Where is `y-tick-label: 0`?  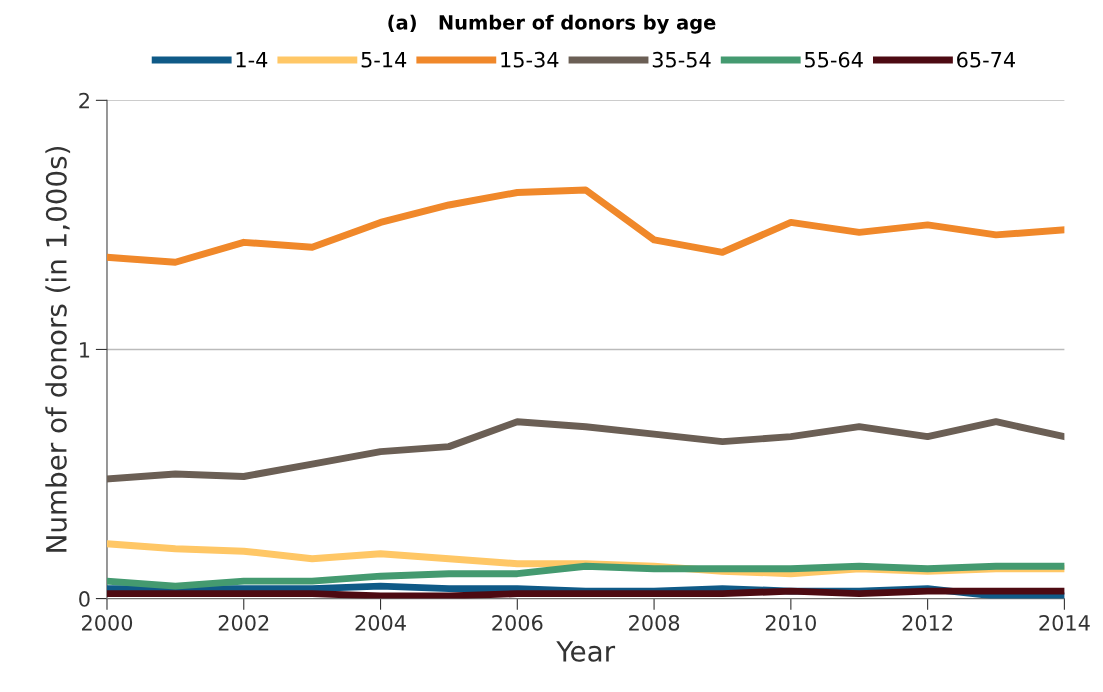
y-tick-label: 0 is located at coordinates (84, 599).